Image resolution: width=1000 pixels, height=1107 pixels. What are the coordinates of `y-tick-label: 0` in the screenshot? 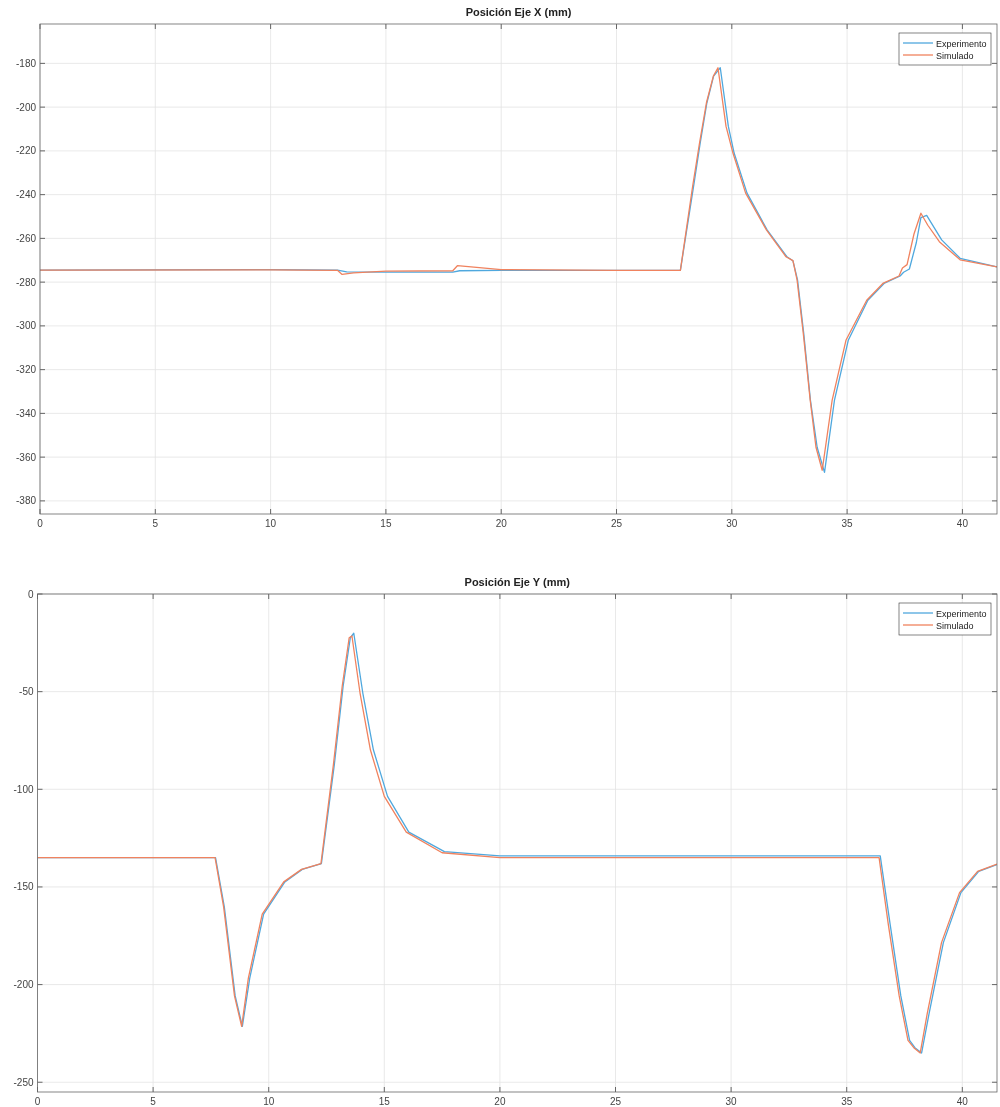 It's located at (30, 594).